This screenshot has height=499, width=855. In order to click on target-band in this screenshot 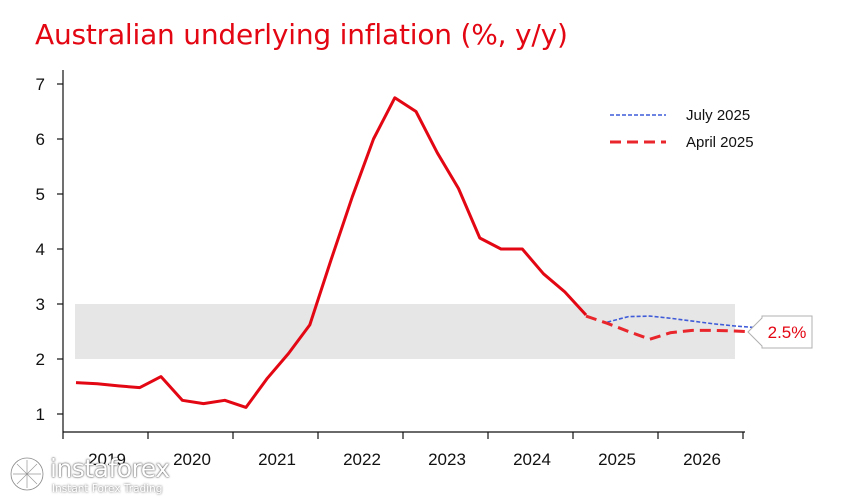, I will do `click(405, 331)`.